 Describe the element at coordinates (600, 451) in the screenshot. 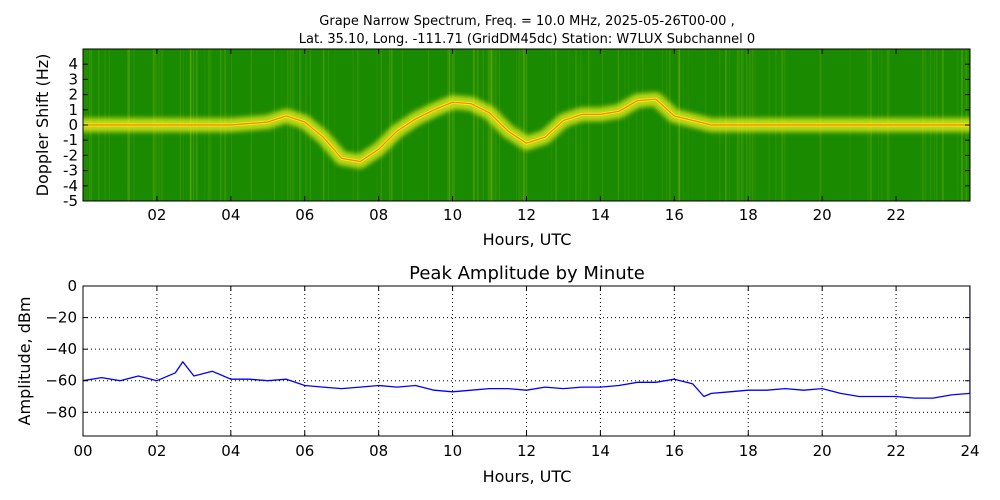

I see `amplitude-x-tick-label: 14` at that location.